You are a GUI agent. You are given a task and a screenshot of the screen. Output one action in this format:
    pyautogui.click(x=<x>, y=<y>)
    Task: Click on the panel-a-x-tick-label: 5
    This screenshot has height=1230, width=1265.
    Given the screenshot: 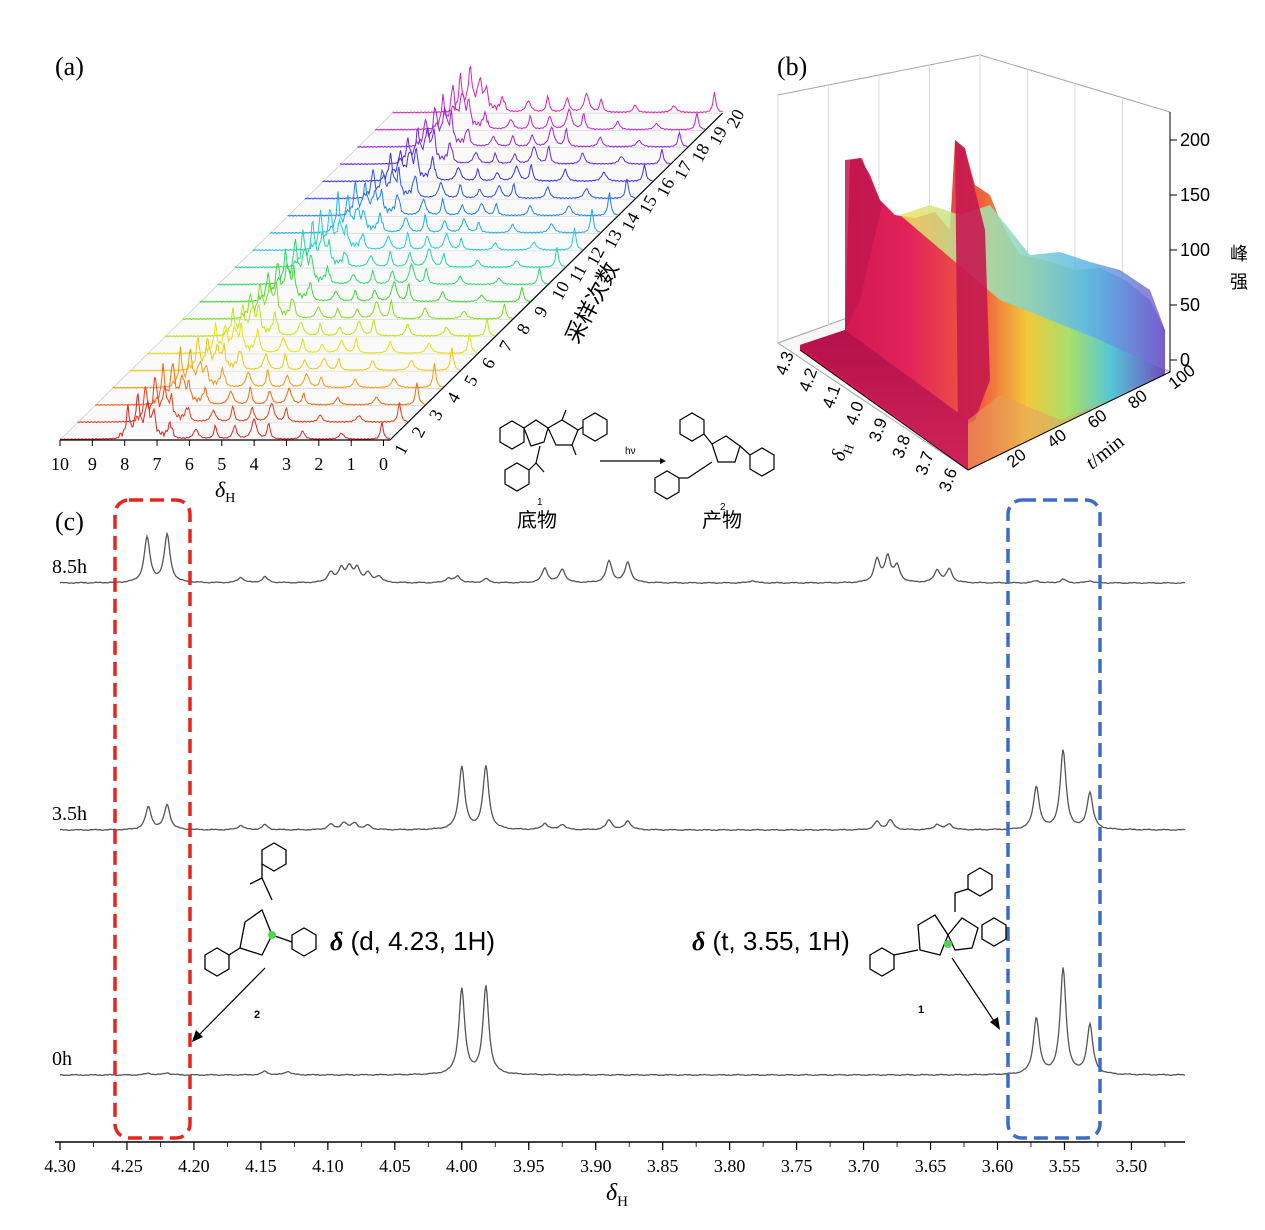 What is the action you would take?
    pyautogui.click(x=221, y=464)
    